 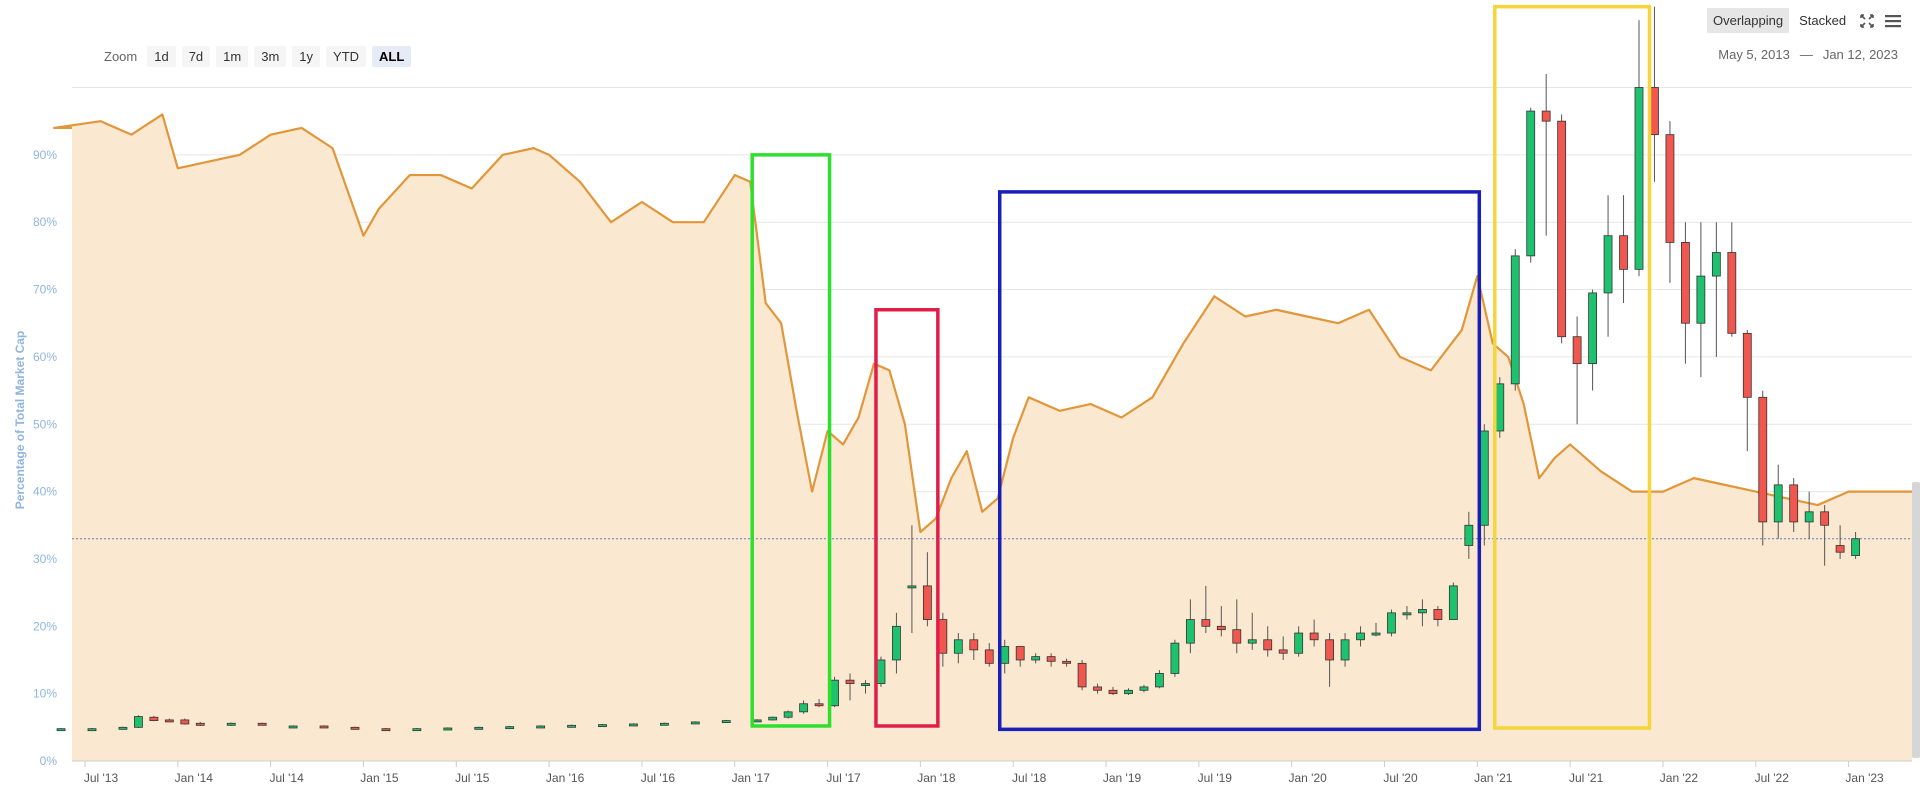 What do you see at coordinates (1586, 778) in the screenshot?
I see `x-tick-label: Jul '21` at bounding box center [1586, 778].